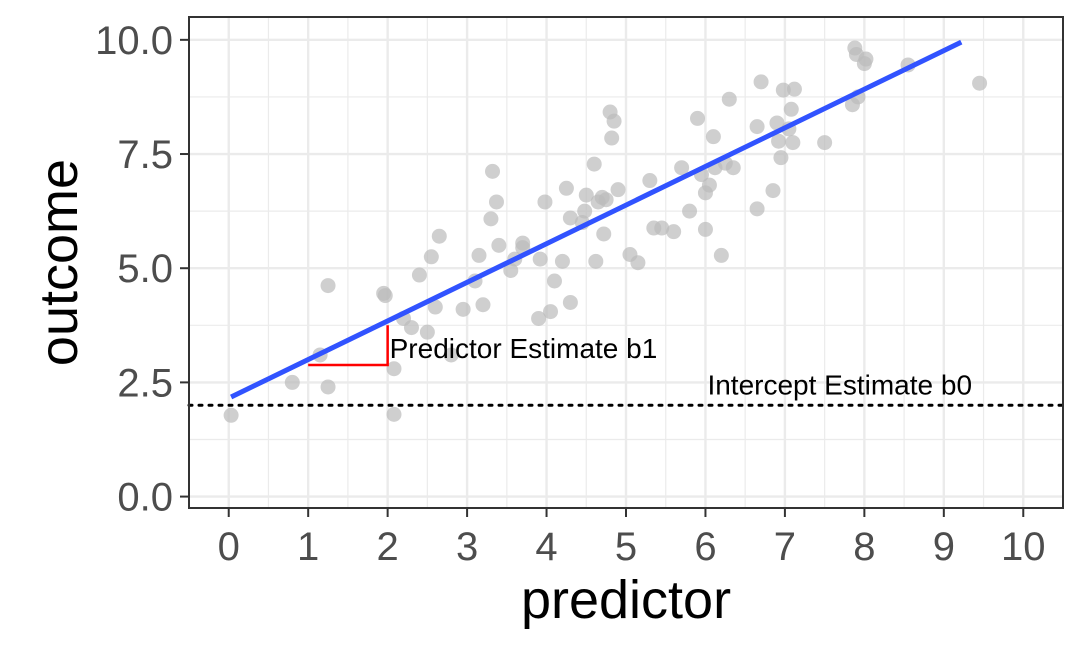 This screenshot has width=1080, height=648. Describe the element at coordinates (229, 547) in the screenshot. I see `x-tick-label: 0` at that location.